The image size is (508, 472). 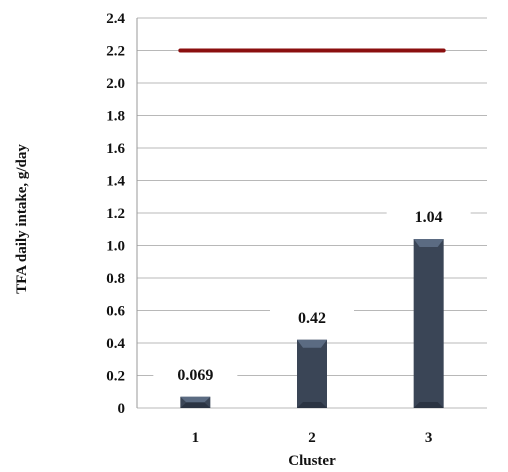 What do you see at coordinates (115, 247) in the screenshot?
I see `y-tick-label: 1.0` at bounding box center [115, 247].